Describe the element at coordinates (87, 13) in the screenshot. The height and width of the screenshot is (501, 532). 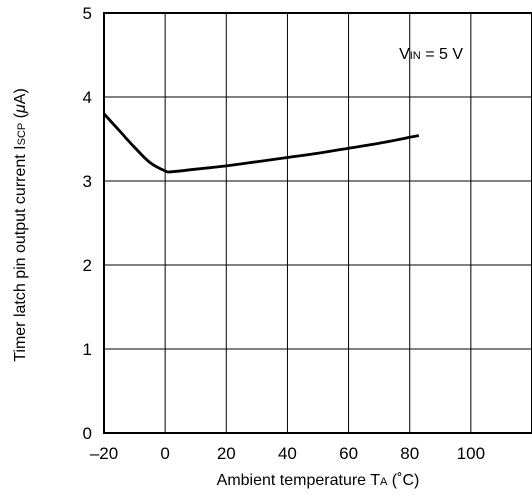
I see `y-tick-label: 5` at that location.